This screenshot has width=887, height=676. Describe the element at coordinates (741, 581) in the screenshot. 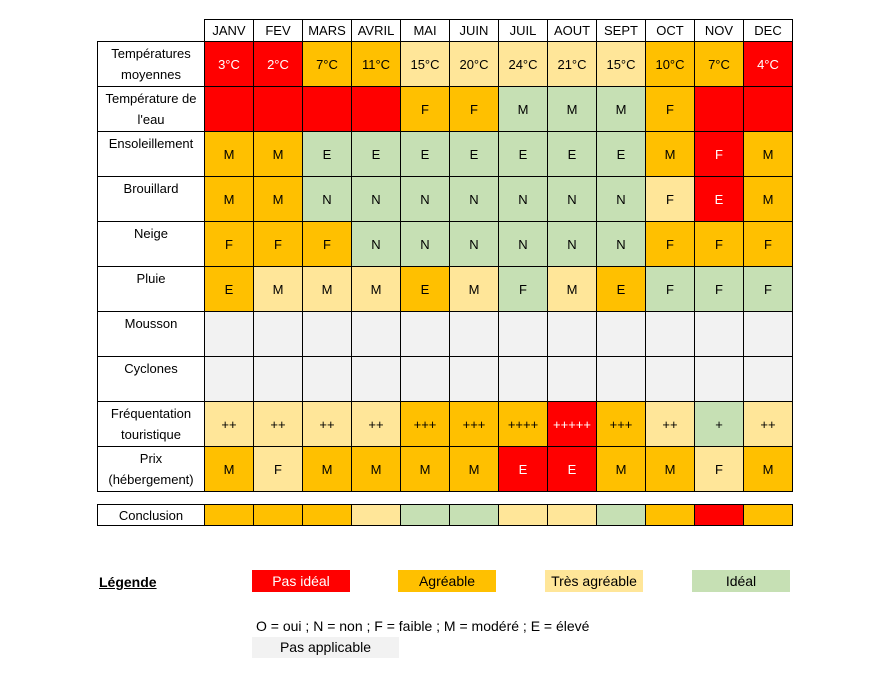

I see `legend-ideal: Idéal` at that location.